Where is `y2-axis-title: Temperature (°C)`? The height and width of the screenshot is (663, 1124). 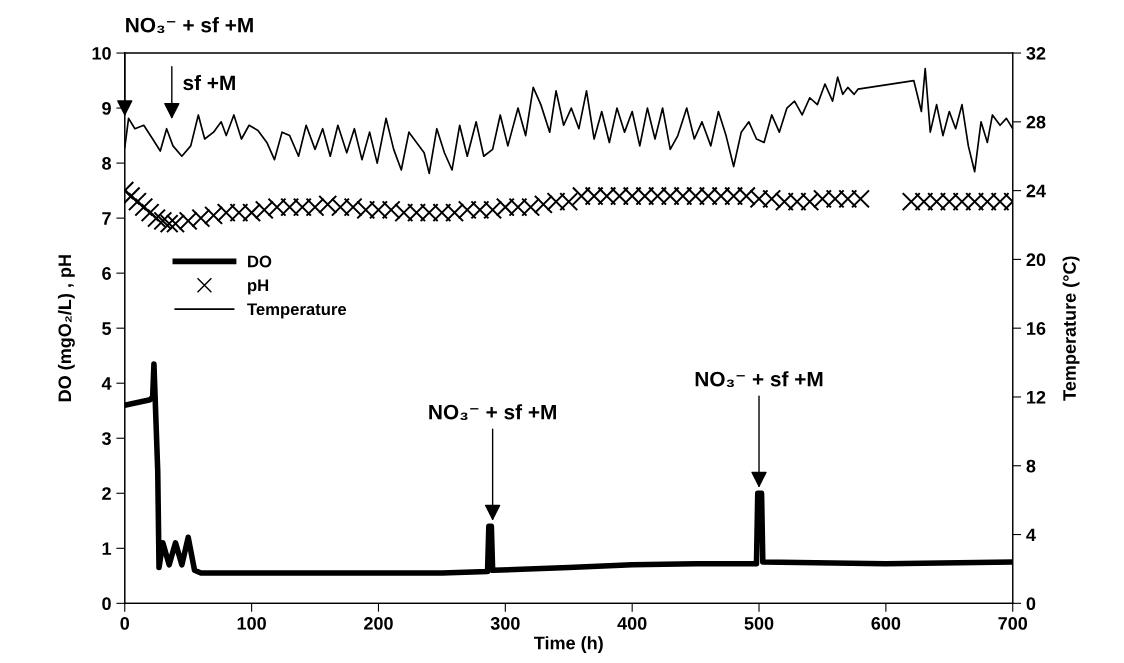 y2-axis-title: Temperature (°C) is located at coordinates (1071, 328).